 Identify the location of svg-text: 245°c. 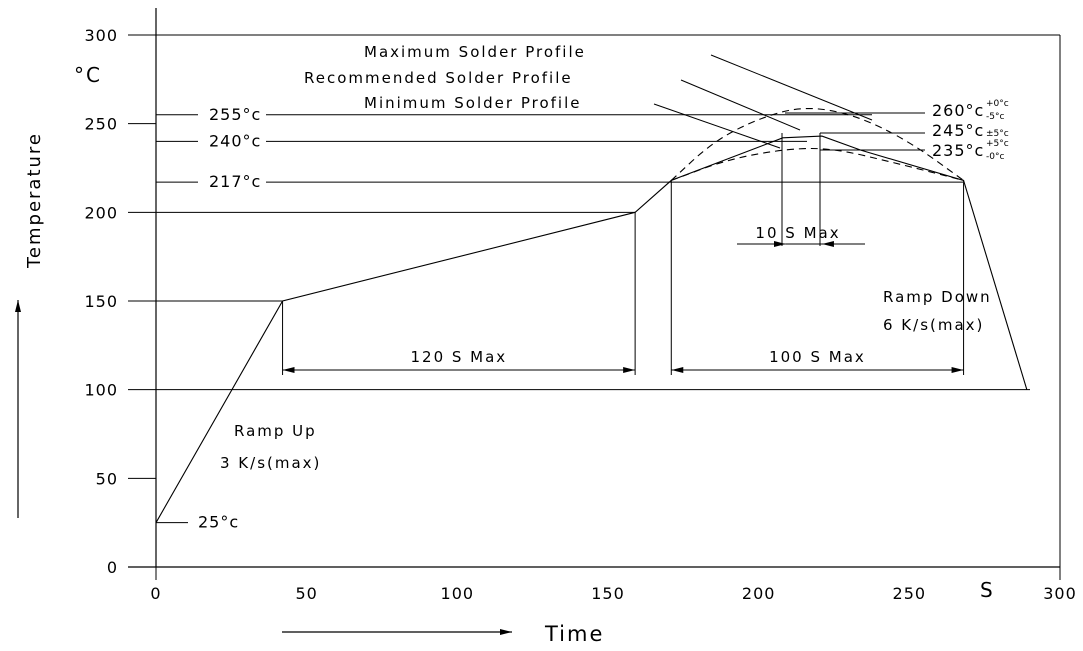
(958, 130).